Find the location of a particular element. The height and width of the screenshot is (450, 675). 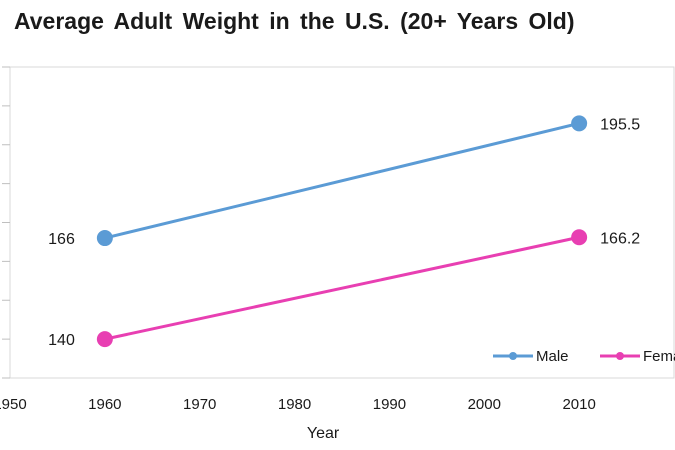

x-axis-label: Year is located at coordinates (323, 433).